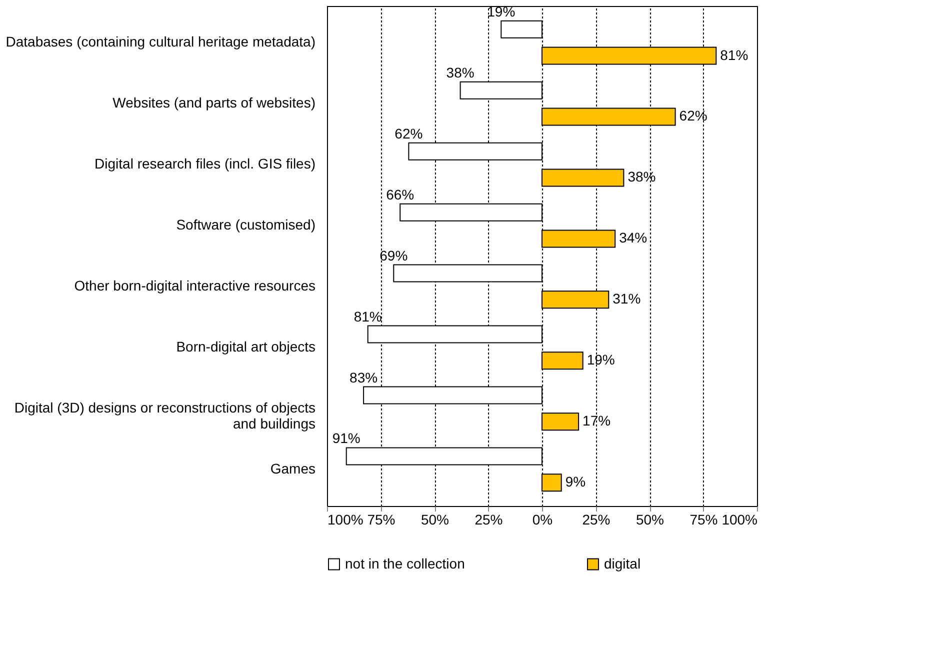  What do you see at coordinates (293, 468) in the screenshot?
I see `y-tick-label: Games` at bounding box center [293, 468].